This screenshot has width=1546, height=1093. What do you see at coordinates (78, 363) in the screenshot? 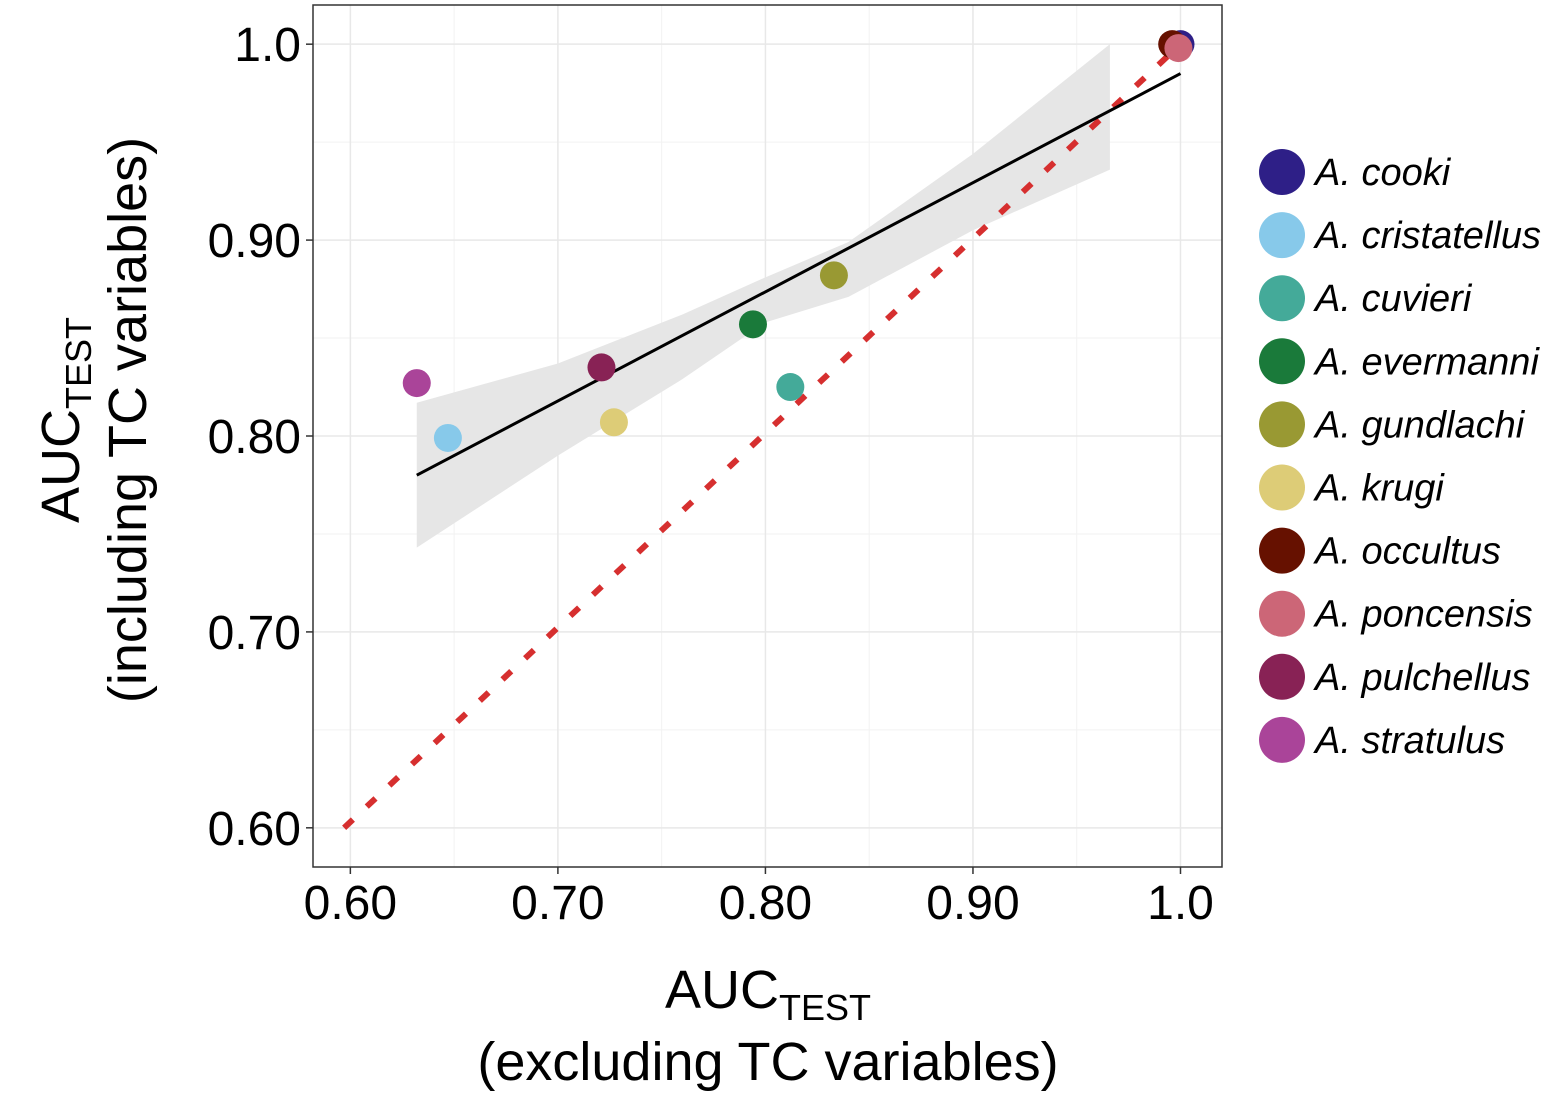
I see `y-axis-title-subscript: TEST` at bounding box center [78, 363].